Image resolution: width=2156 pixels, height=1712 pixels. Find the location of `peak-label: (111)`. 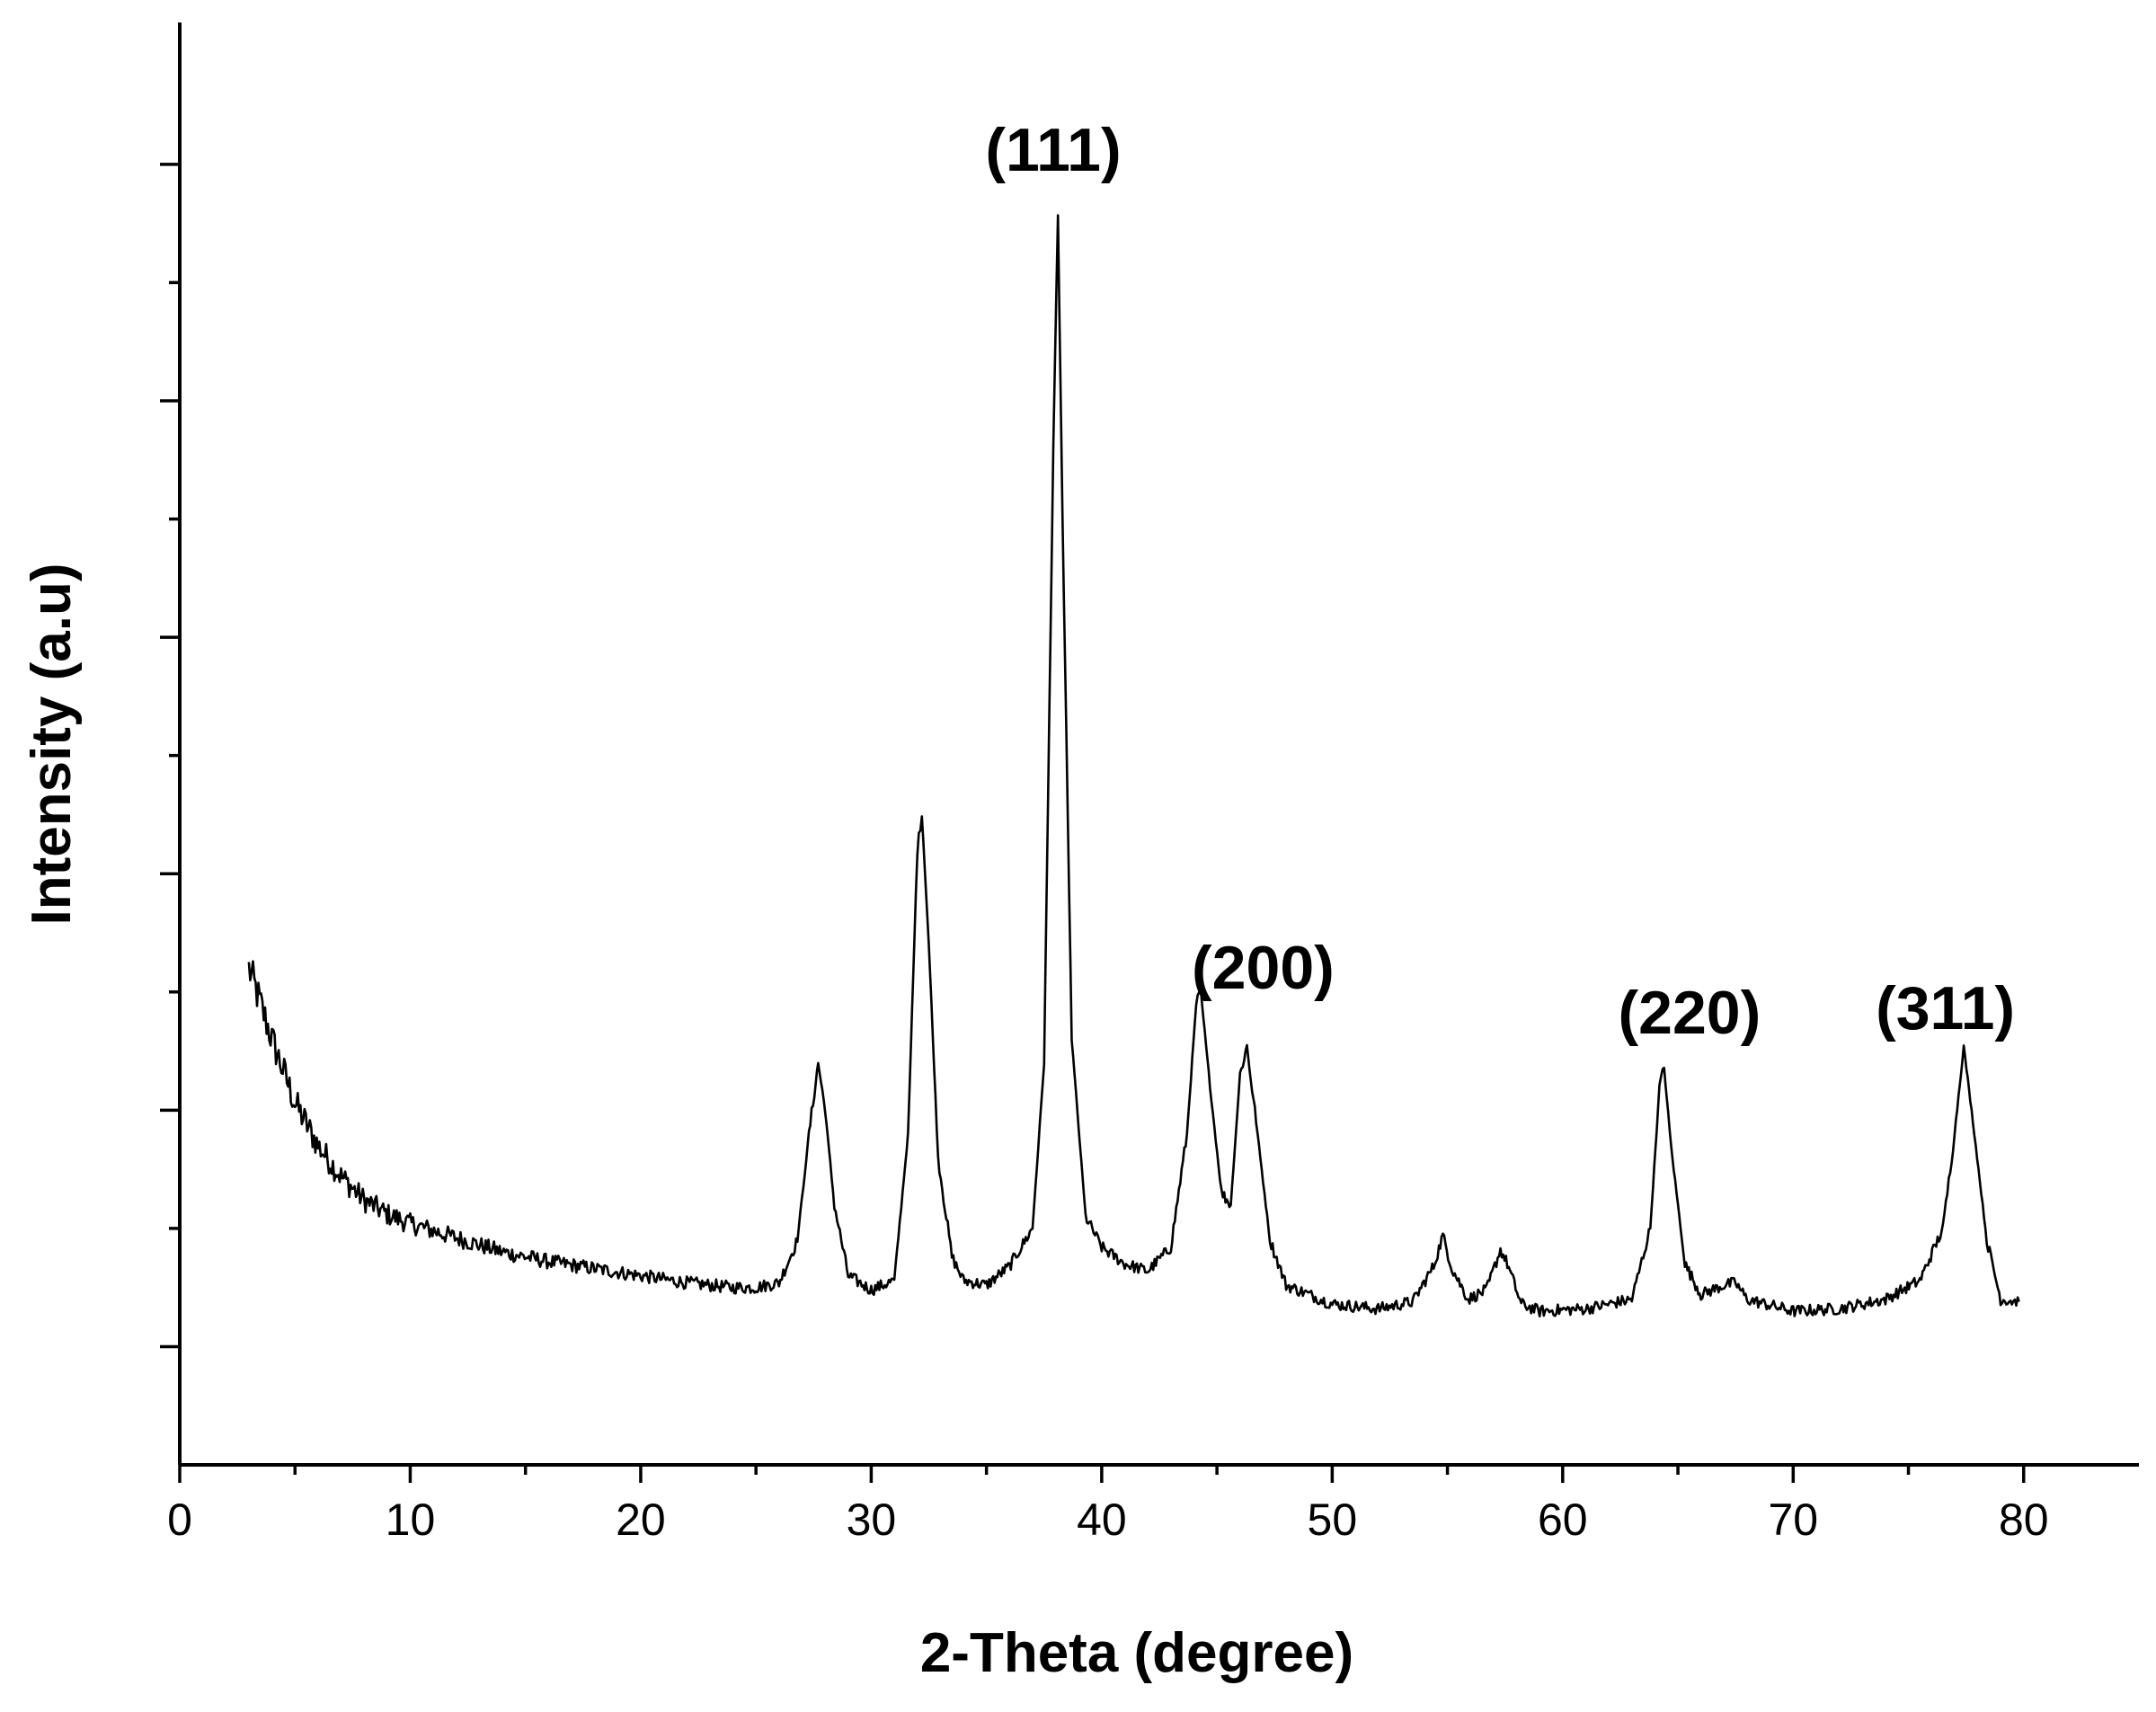

peak-label: (111) is located at coordinates (1053, 150).